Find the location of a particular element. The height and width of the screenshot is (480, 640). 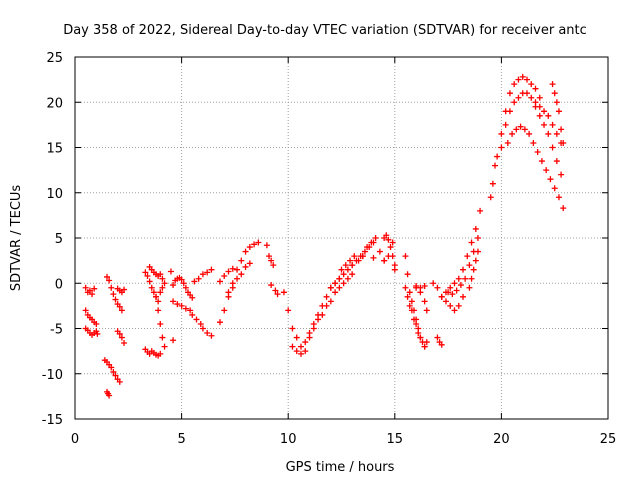

y-tick-label: -5 is located at coordinates (56, 330).